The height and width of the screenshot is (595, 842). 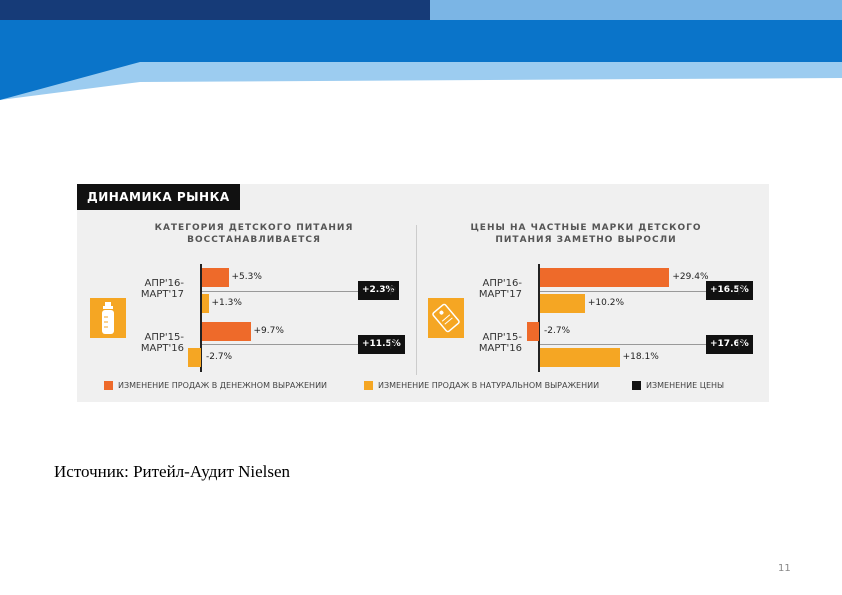 I want to click on panel-2-period-1-money-bar, so click(x=605, y=277).